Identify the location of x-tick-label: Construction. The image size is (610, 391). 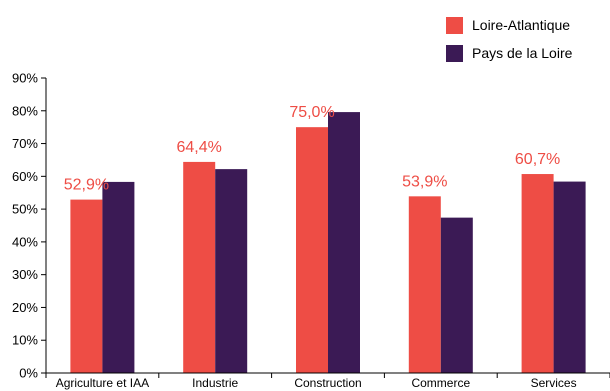
(327, 383).